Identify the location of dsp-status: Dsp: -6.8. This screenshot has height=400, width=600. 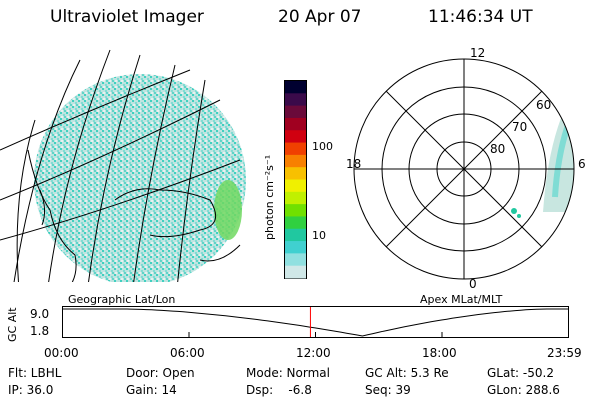
(279, 390).